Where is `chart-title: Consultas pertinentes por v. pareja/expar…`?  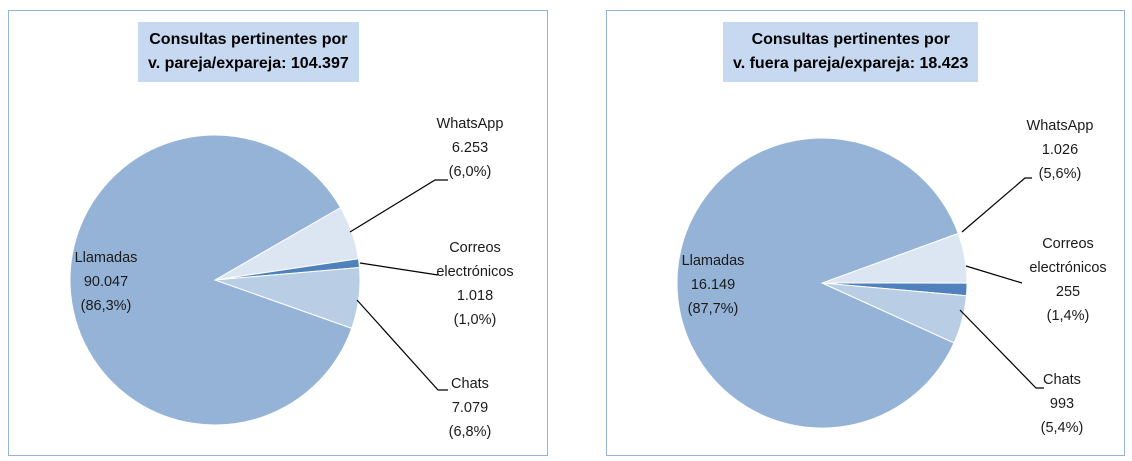 chart-title: Consultas pertinentes por v. pareja/expar… is located at coordinates (248, 52).